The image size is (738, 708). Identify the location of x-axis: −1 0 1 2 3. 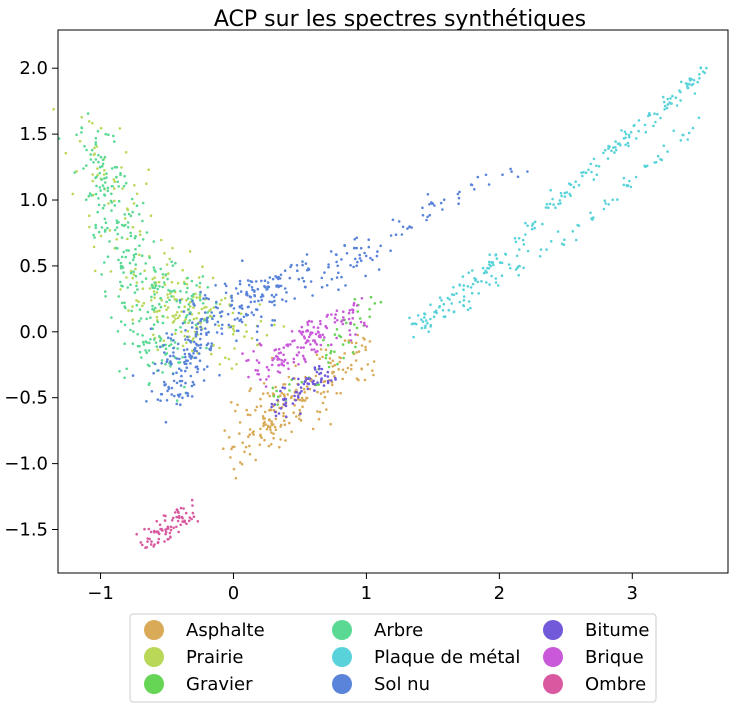
(362, 588).